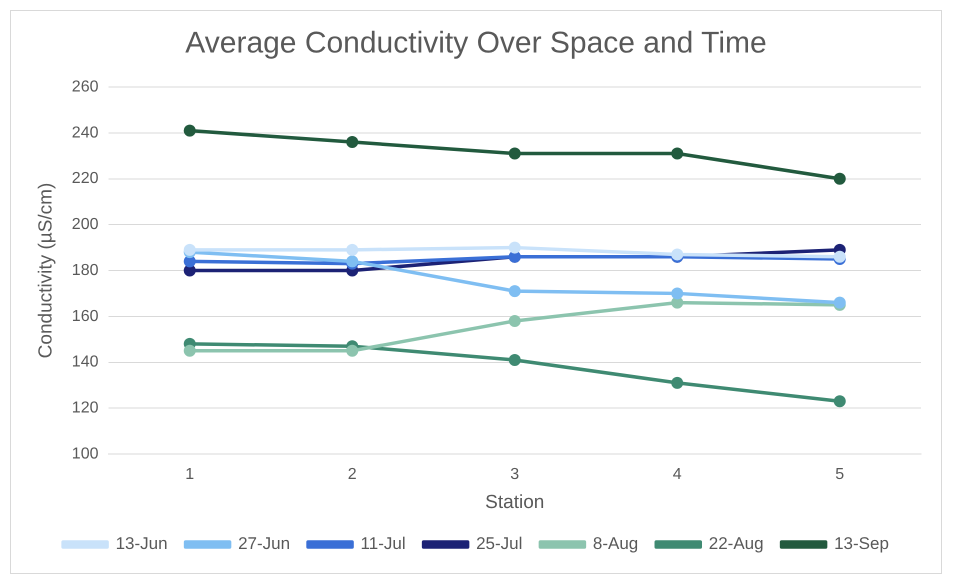 This screenshot has height=582, width=954. What do you see at coordinates (839, 475) in the screenshot?
I see `x-tick-label: 5` at bounding box center [839, 475].